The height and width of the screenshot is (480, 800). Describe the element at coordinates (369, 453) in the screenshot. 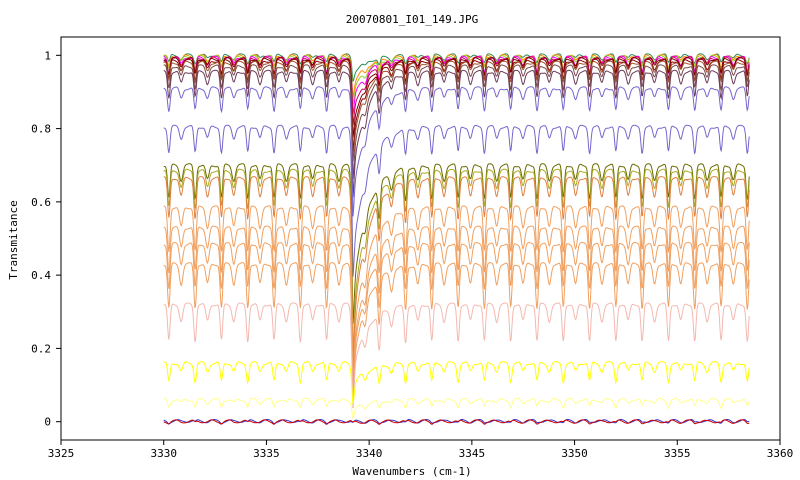

I see `x-tick-label: 3340` at that location.